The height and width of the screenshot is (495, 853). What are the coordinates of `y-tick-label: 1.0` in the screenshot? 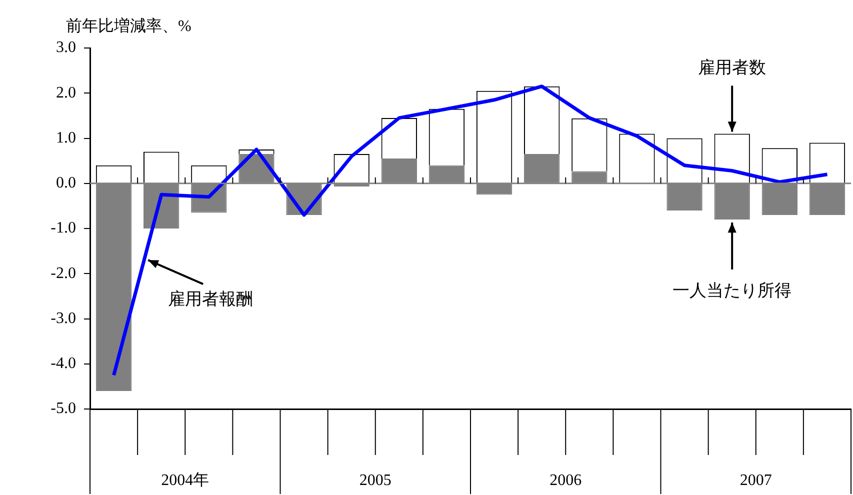 It's located at (66, 137).